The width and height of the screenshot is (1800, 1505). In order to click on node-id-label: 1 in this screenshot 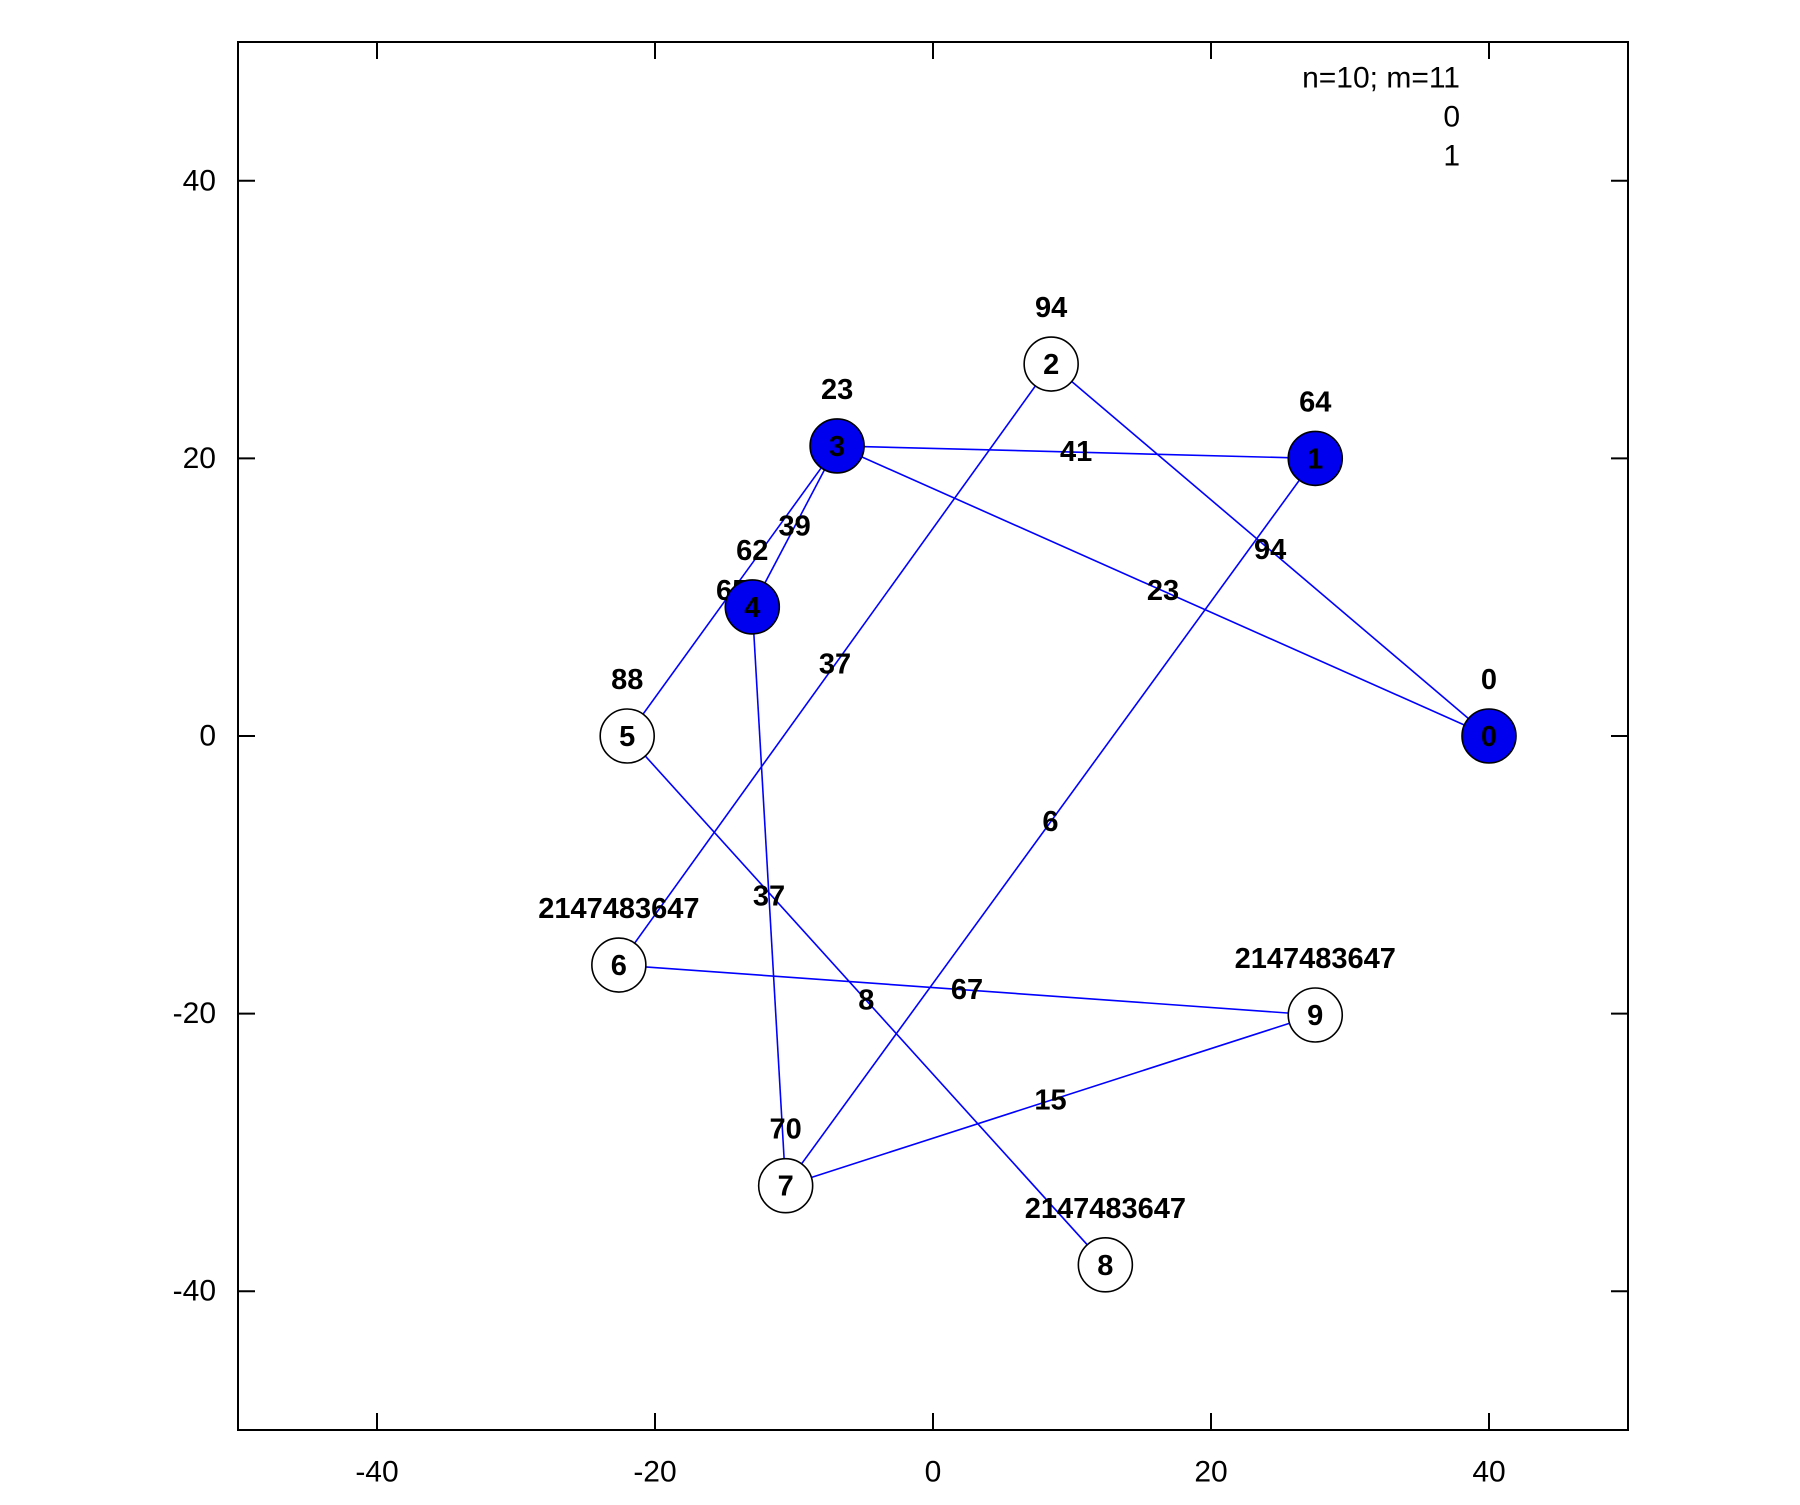, I will do `click(1315, 459)`.